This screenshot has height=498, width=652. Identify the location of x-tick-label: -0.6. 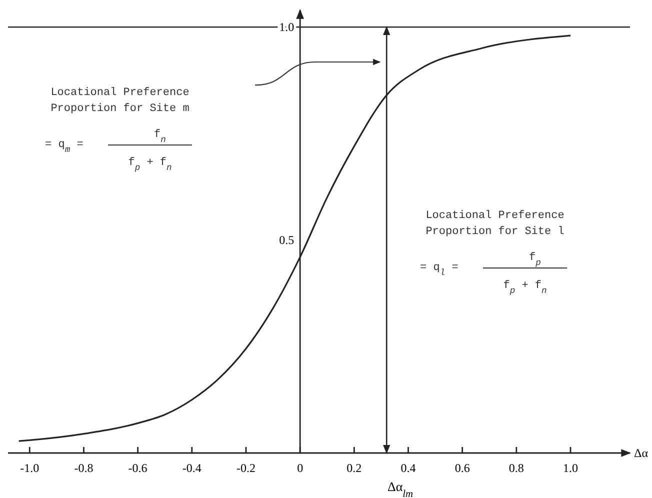
(138, 468).